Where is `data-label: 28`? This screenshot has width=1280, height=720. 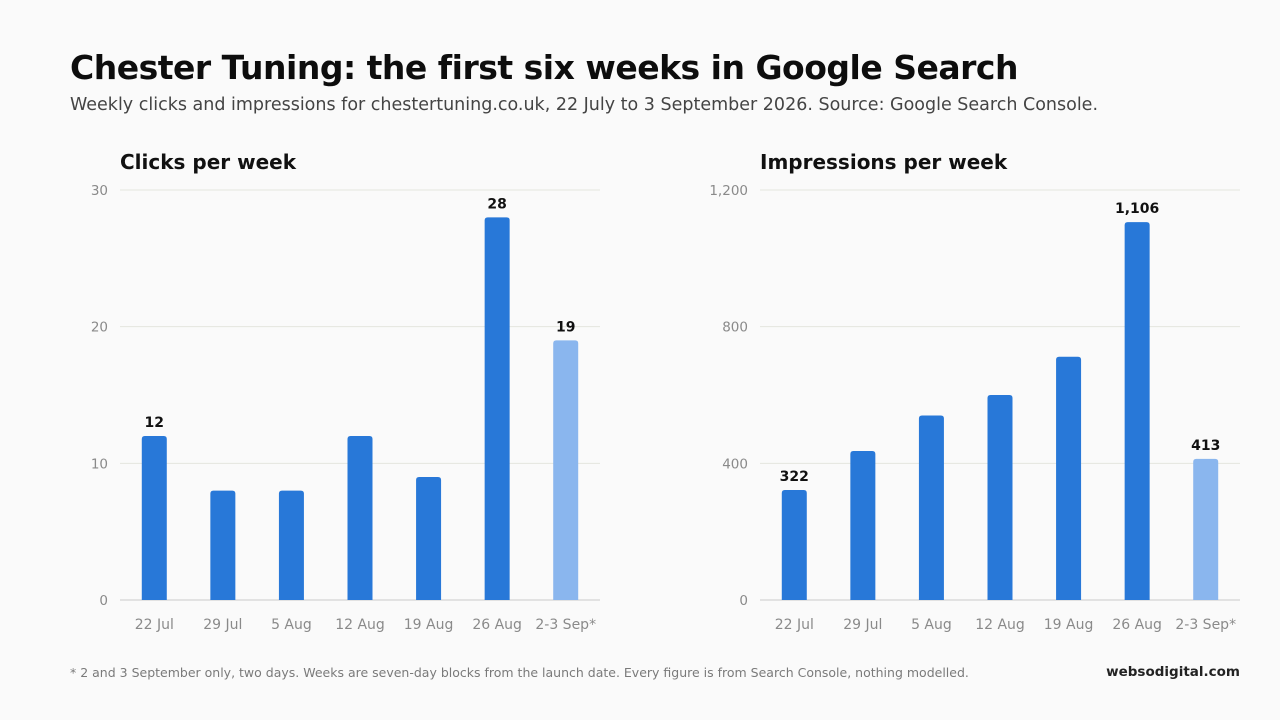 data-label: 28 is located at coordinates (496, 204).